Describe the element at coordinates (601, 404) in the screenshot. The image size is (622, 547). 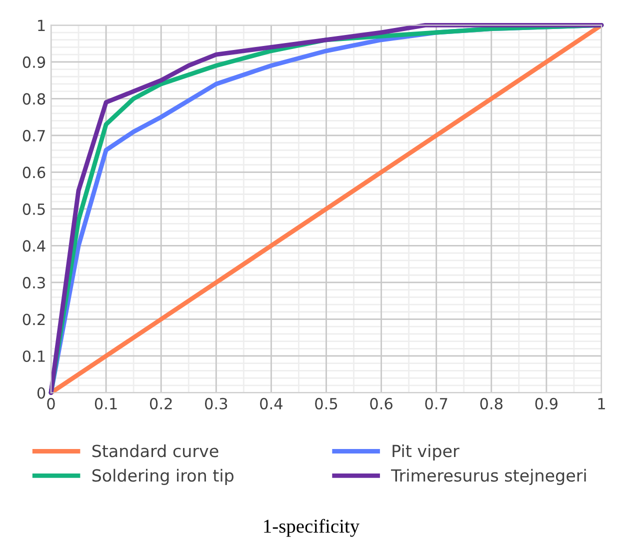
I see `x-tick-label: 1` at that location.